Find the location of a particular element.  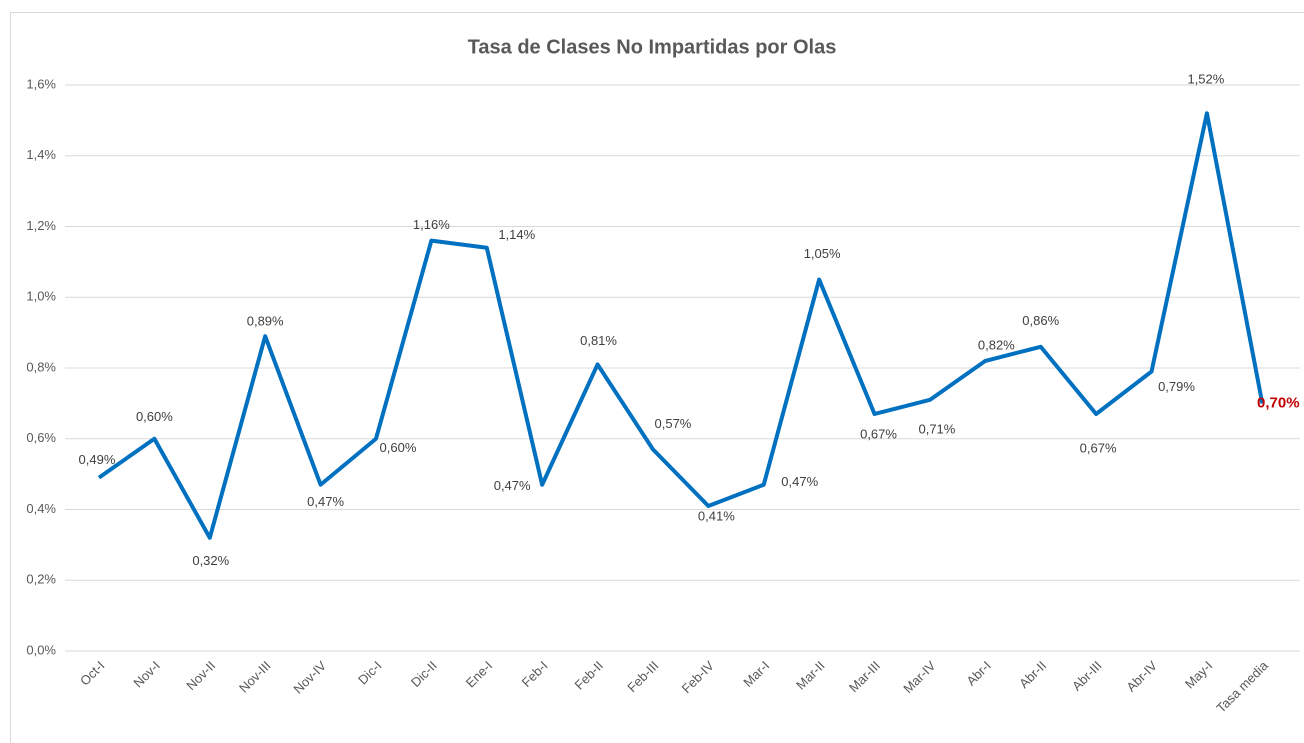

y-tick-label: 1,4% is located at coordinates (41, 154).